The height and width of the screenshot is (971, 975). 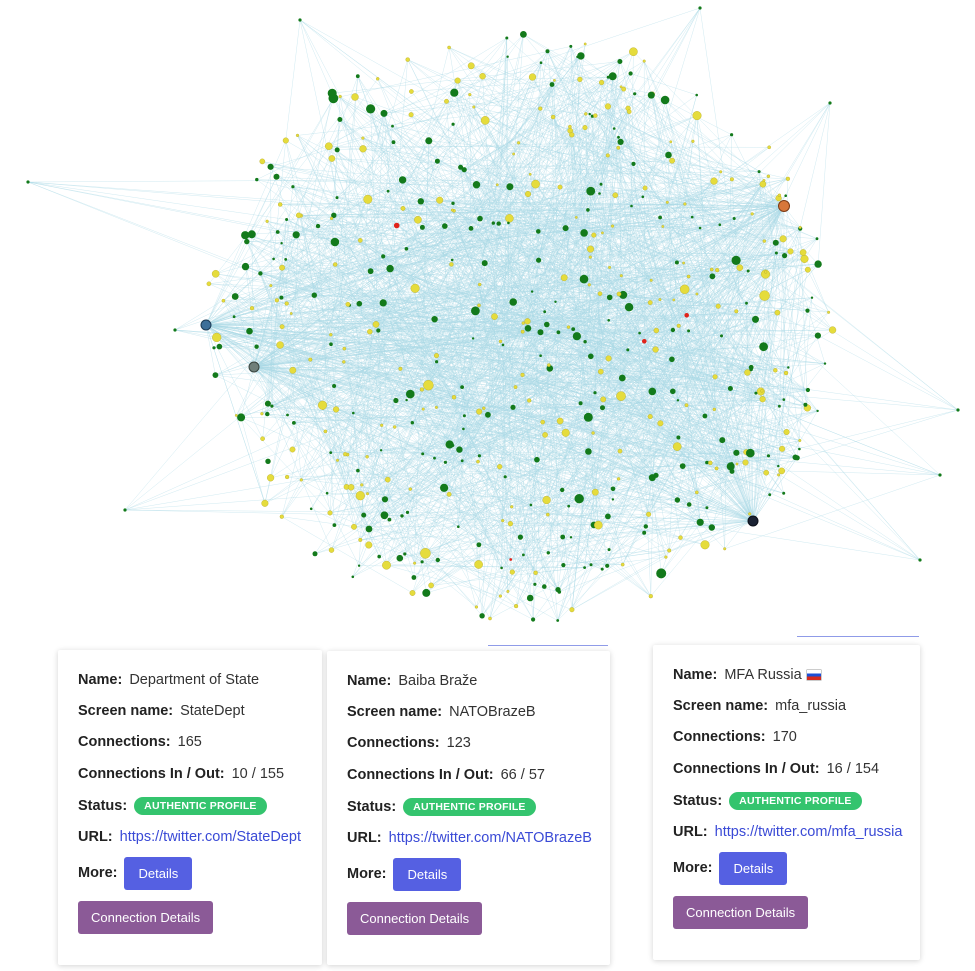 I want to click on details-button: Details, so click(x=427, y=874).